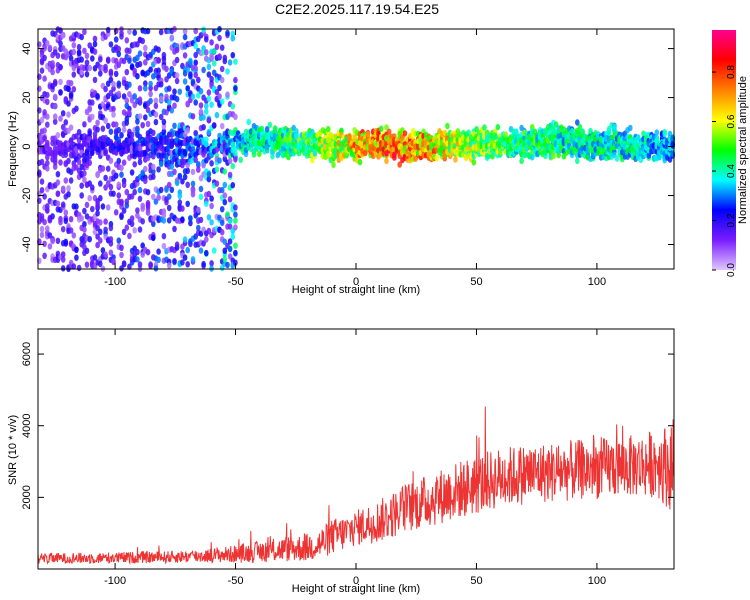  What do you see at coordinates (731, 72) in the screenshot?
I see `colorbar-tick-label: 0.8` at bounding box center [731, 72].